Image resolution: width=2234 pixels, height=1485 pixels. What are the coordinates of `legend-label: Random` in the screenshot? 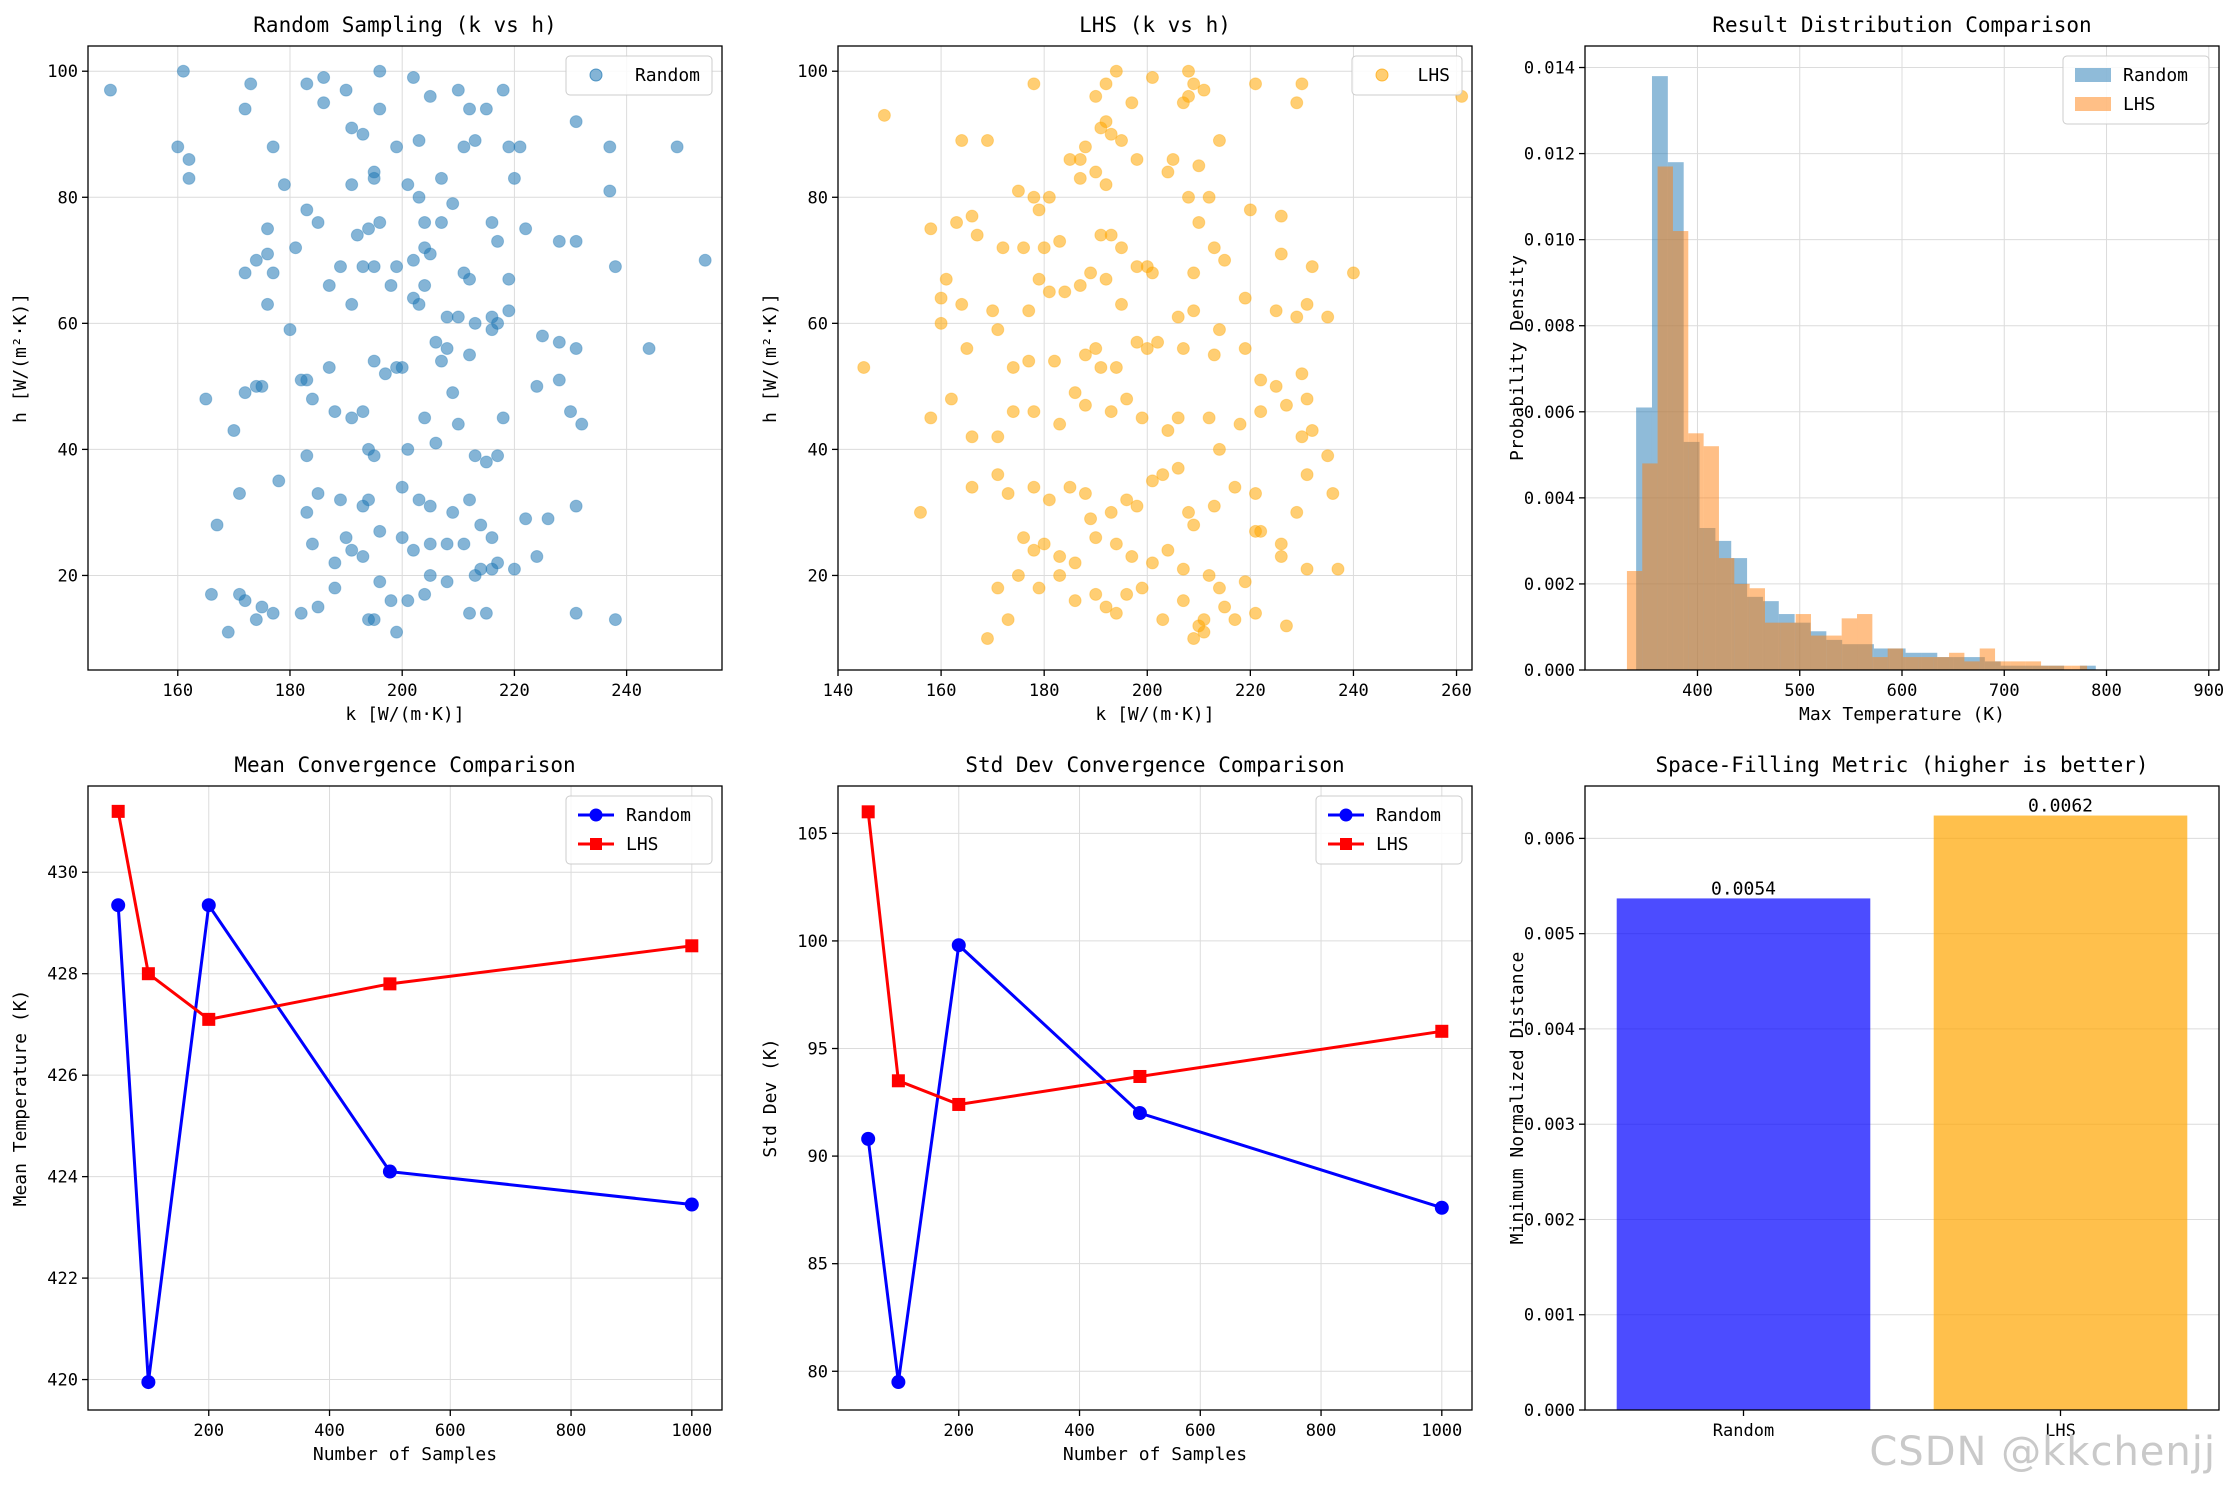 It's located at (1408, 815).